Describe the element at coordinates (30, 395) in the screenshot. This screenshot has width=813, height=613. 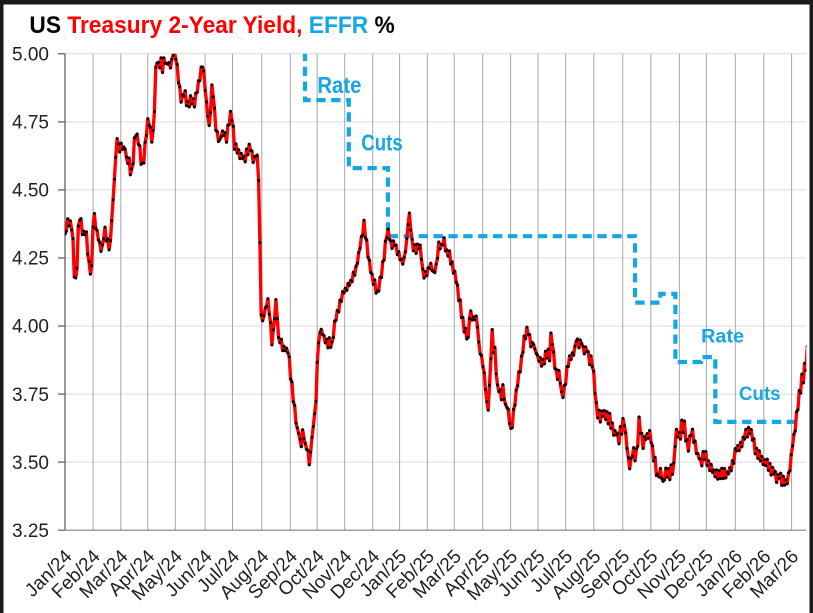
I see `svg-text: 3.75` at that location.